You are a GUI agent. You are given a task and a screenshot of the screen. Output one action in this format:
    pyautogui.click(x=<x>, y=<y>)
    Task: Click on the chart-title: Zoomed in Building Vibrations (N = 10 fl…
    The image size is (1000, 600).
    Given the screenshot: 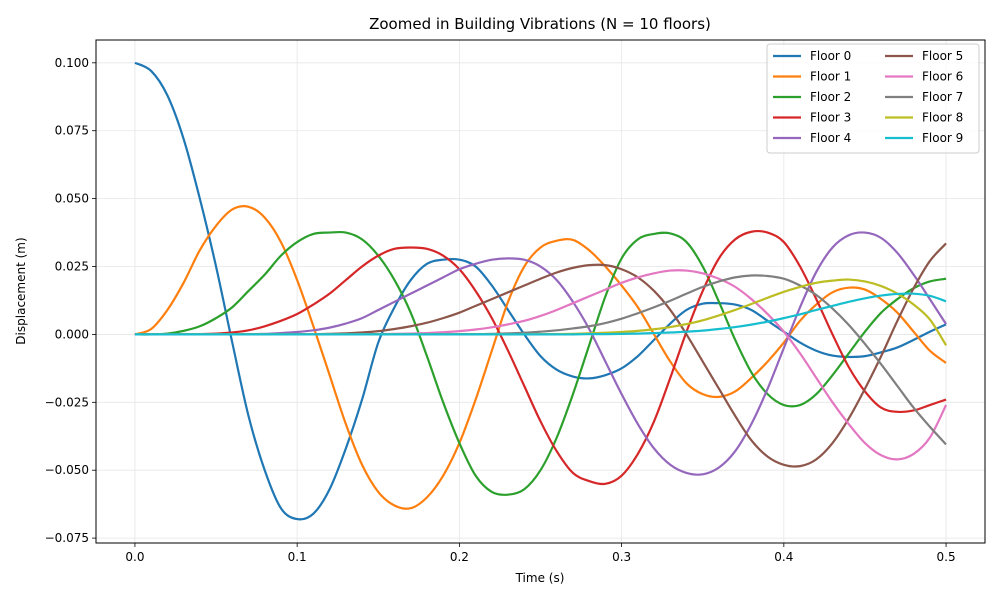 What is the action you would take?
    pyautogui.click(x=540, y=24)
    